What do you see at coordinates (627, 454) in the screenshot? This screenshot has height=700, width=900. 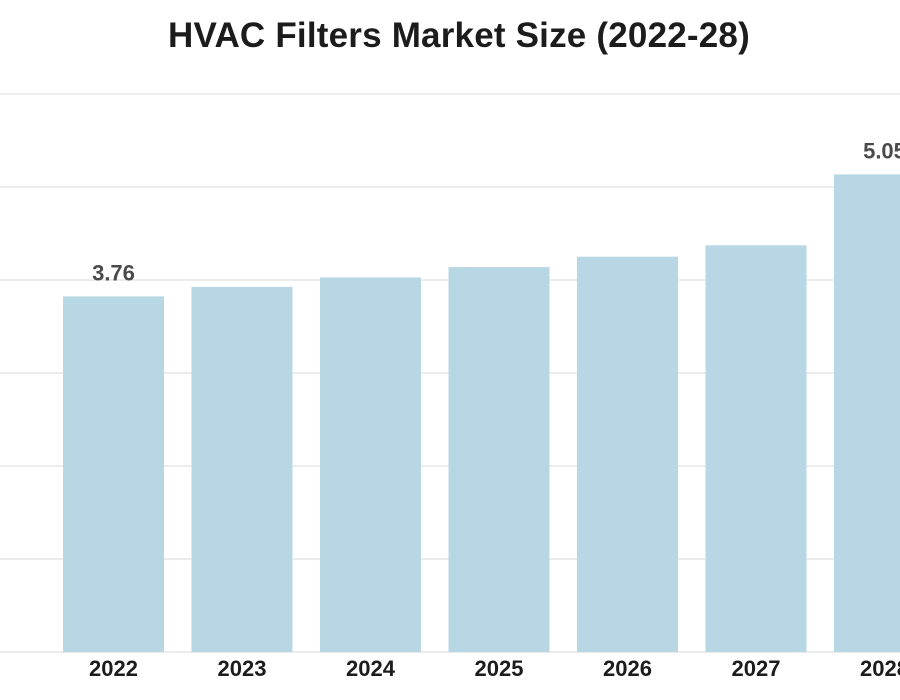 I see `bar-2026` at bounding box center [627, 454].